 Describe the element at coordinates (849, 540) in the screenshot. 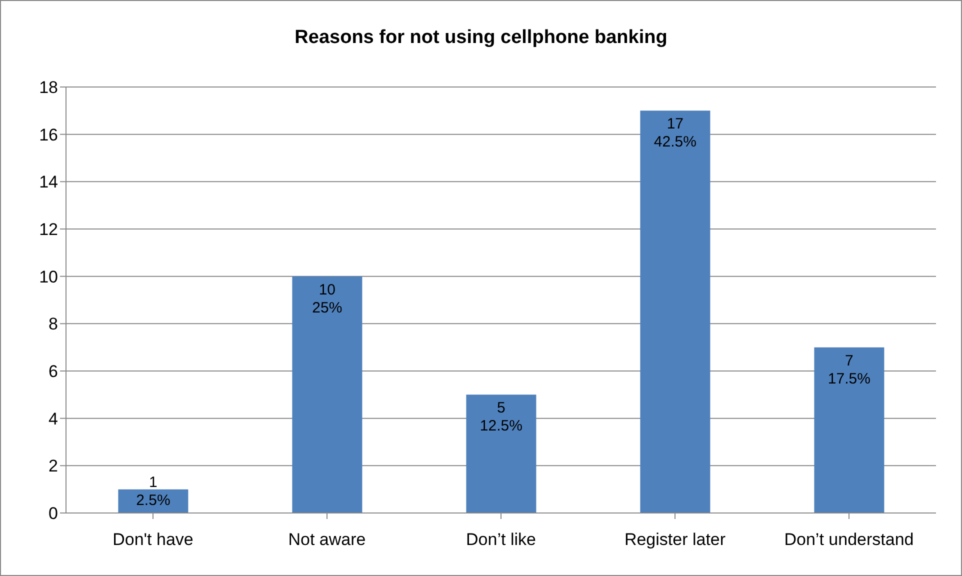

I see `x-tick-label: Don’t understand` at that location.